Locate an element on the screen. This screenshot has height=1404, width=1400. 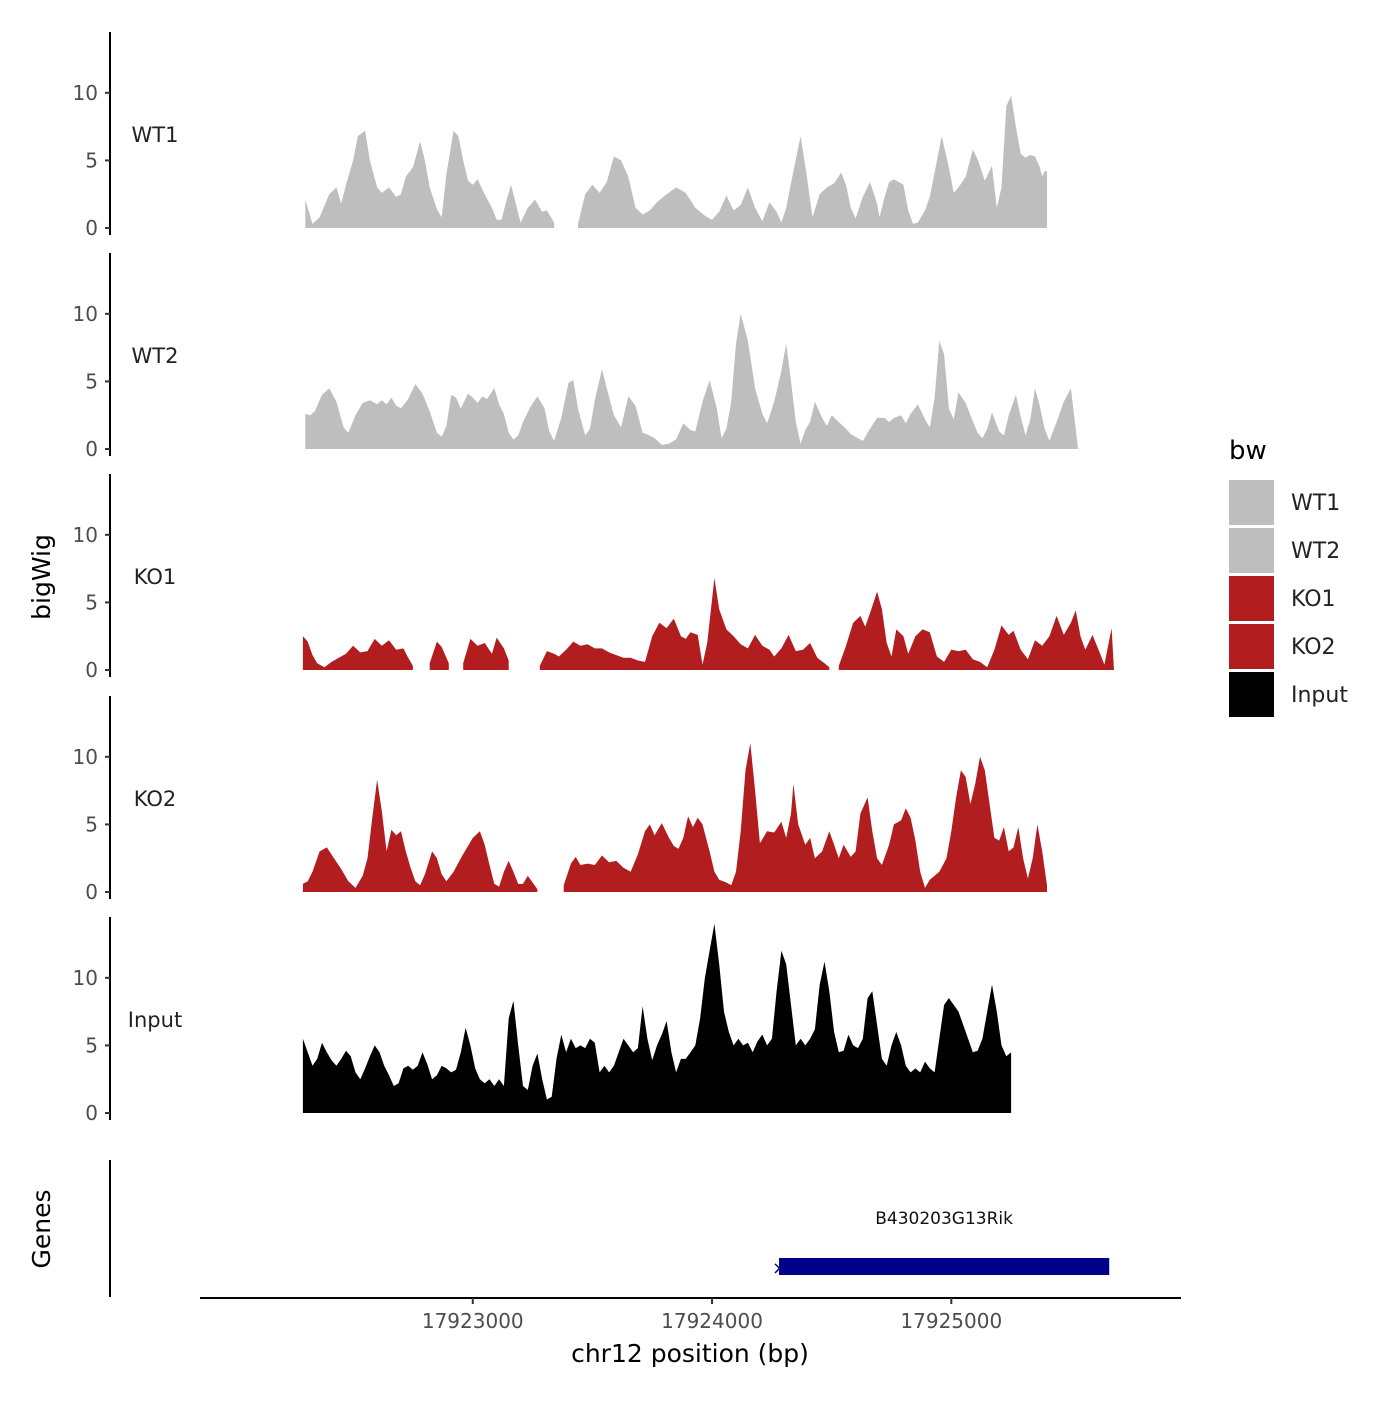
legend-label: KO1 is located at coordinates (1313, 599).